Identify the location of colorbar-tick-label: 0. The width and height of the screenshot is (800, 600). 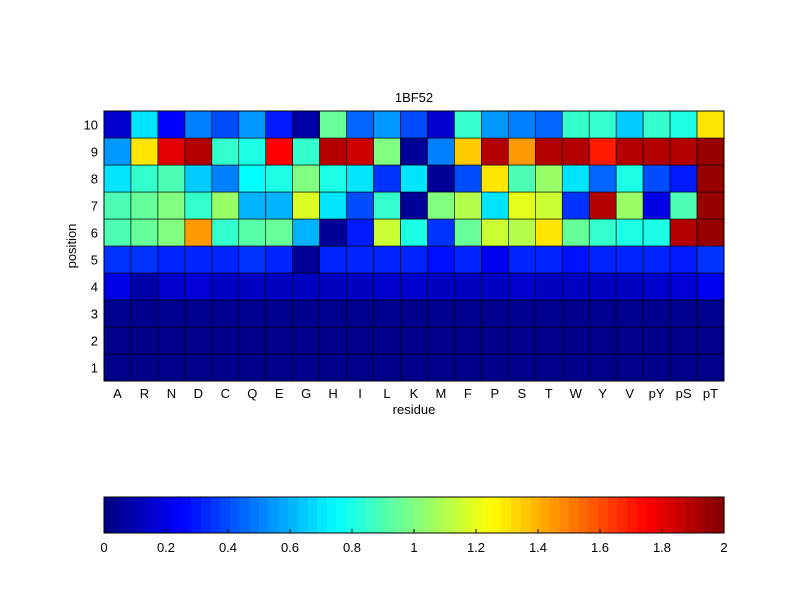
(103, 547).